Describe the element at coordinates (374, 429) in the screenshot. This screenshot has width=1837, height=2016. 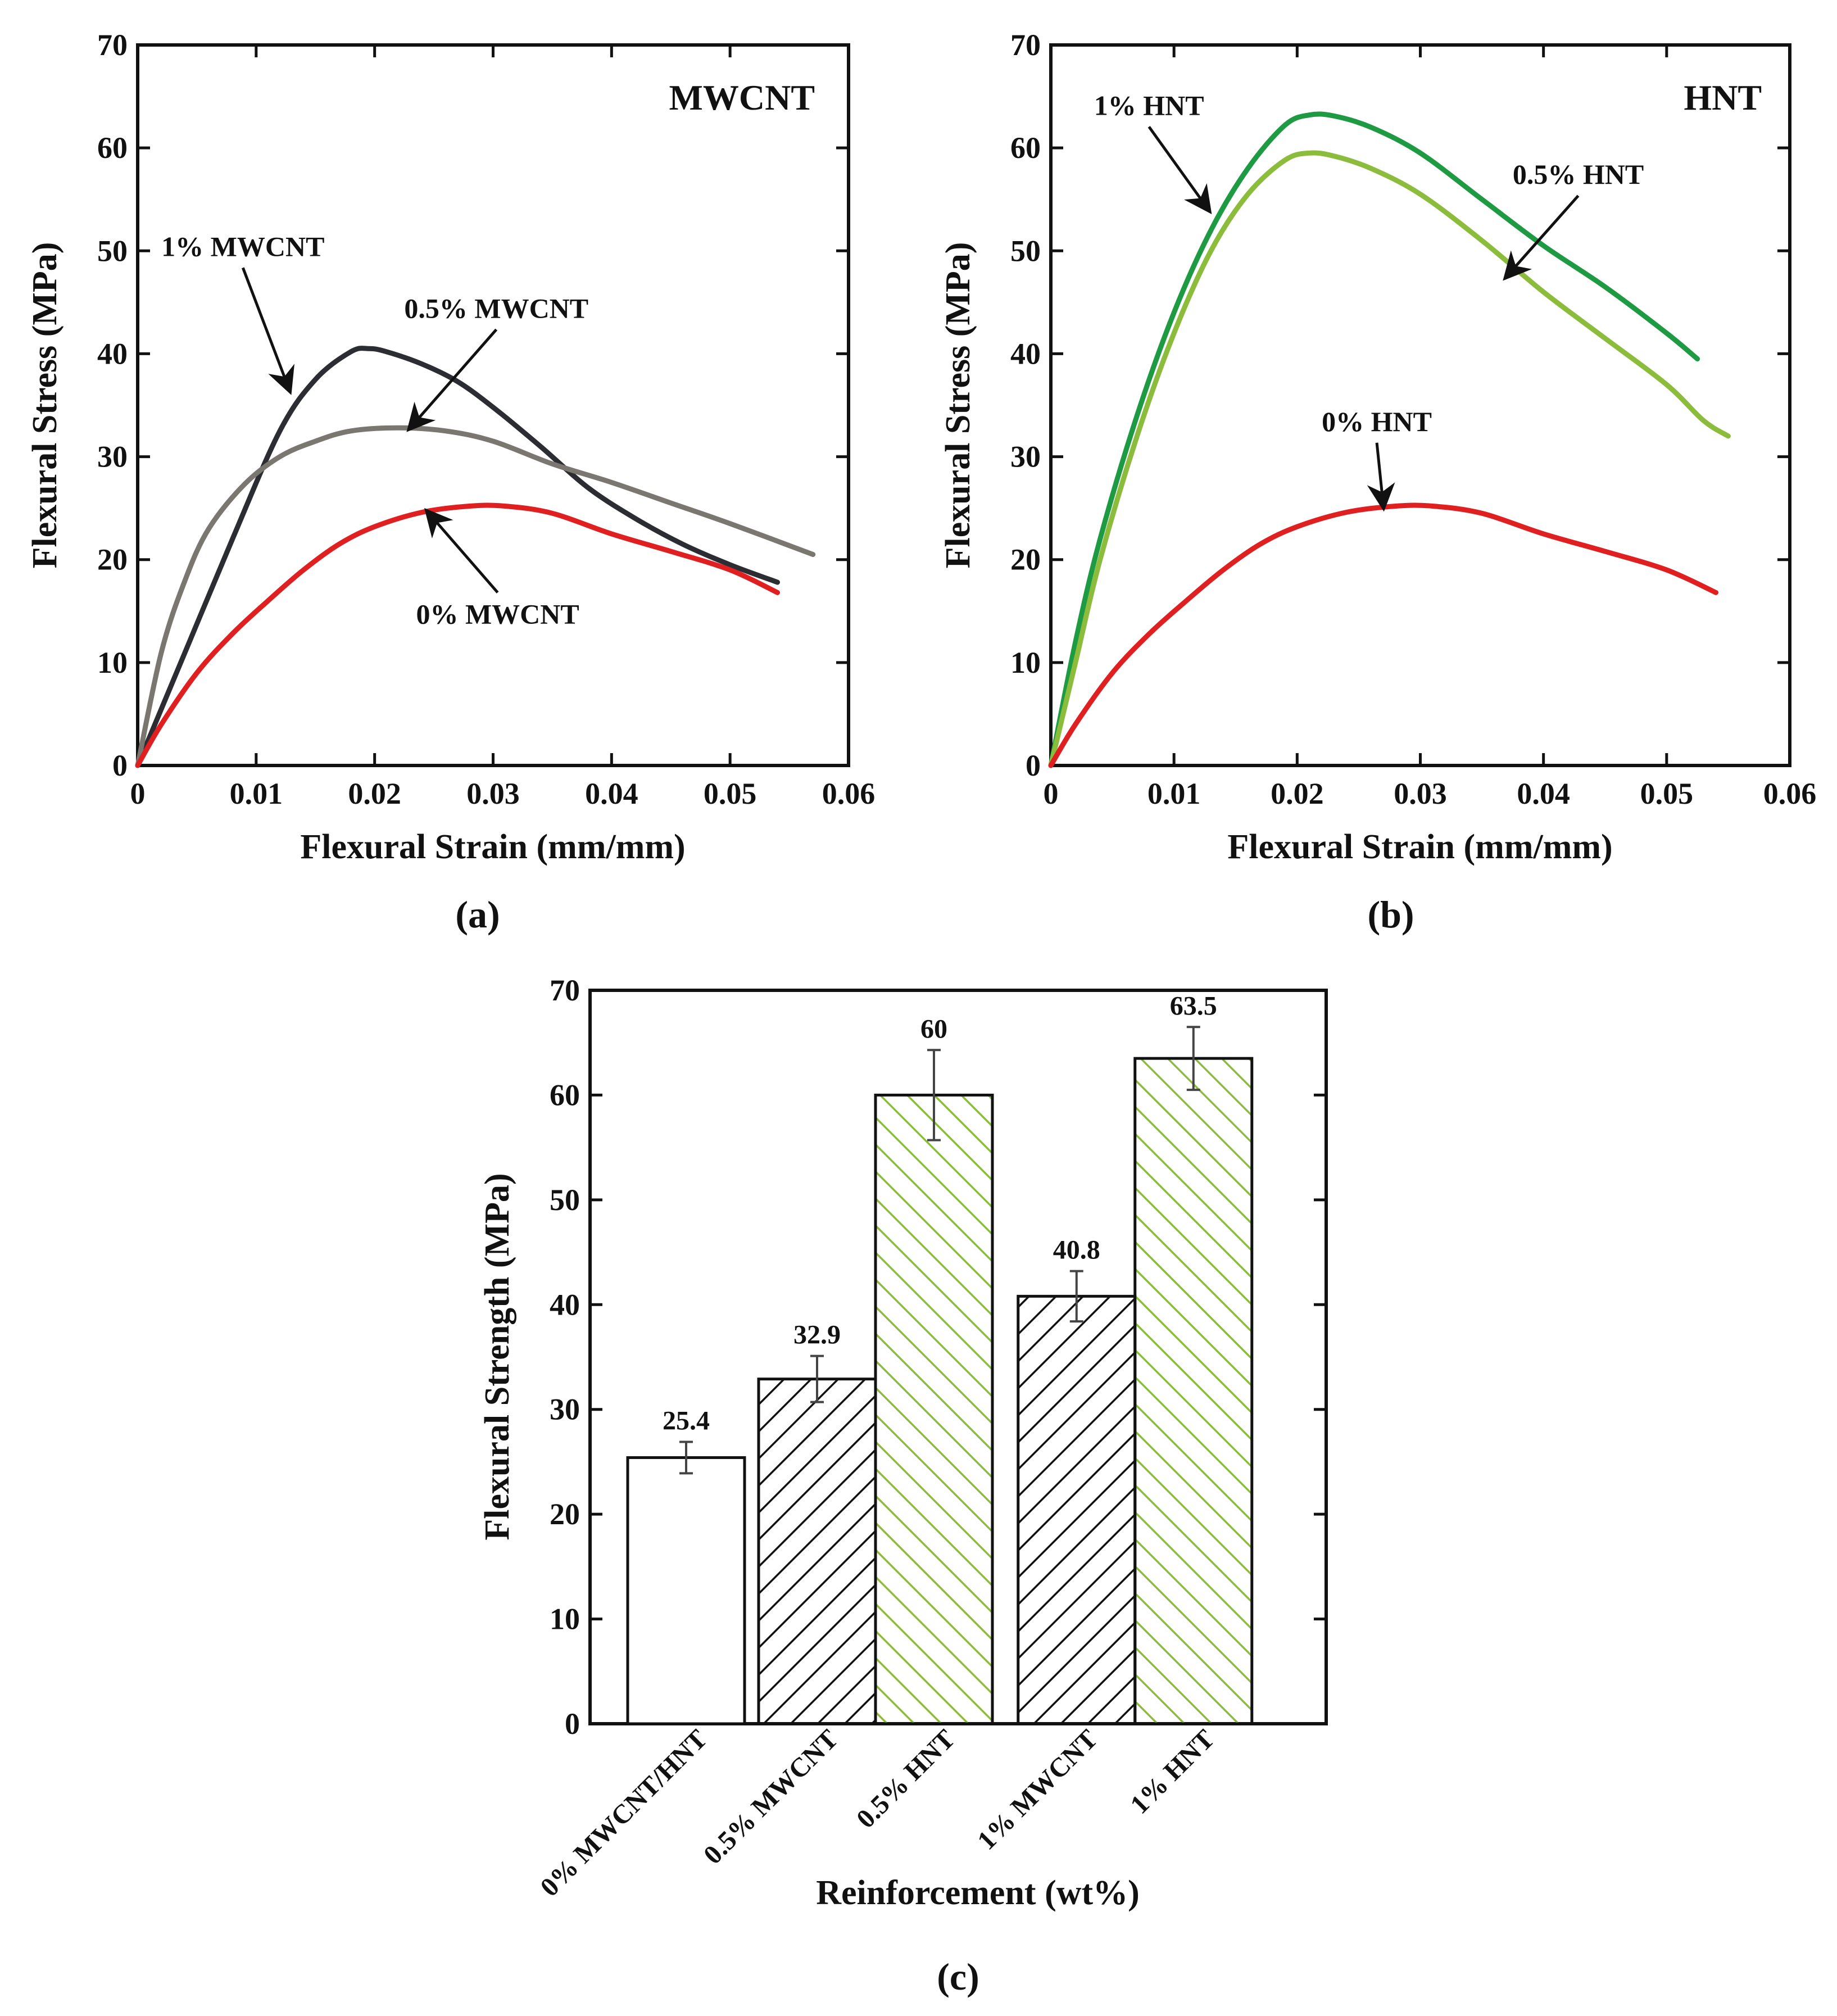
I see `annotation-layer: 1% MWCNT 0.5% MWCNT 0% MWCNT` at that location.